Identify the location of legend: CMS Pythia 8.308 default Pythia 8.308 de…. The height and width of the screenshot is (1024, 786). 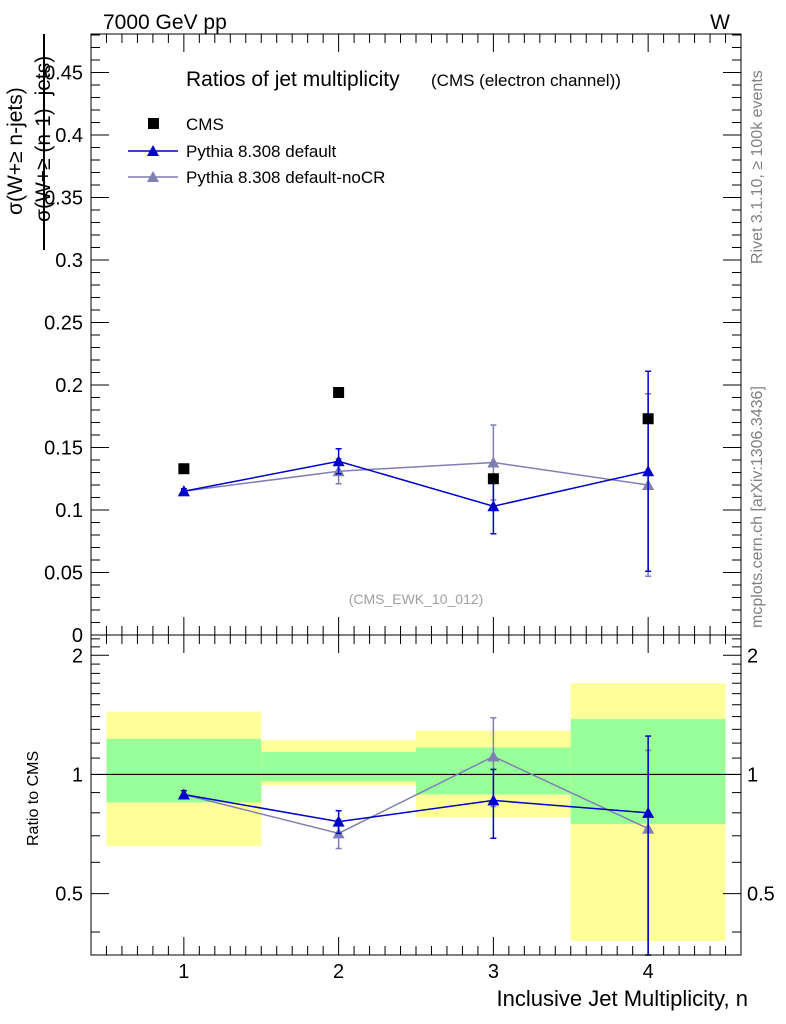
(256, 151).